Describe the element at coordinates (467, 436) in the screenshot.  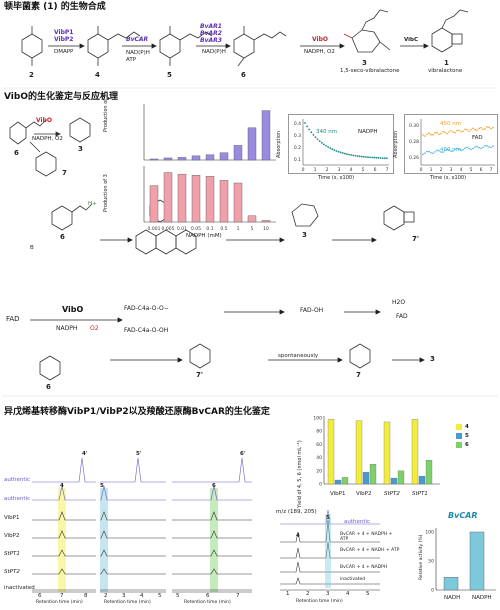
I see `legend-label-5: 5` at that location.